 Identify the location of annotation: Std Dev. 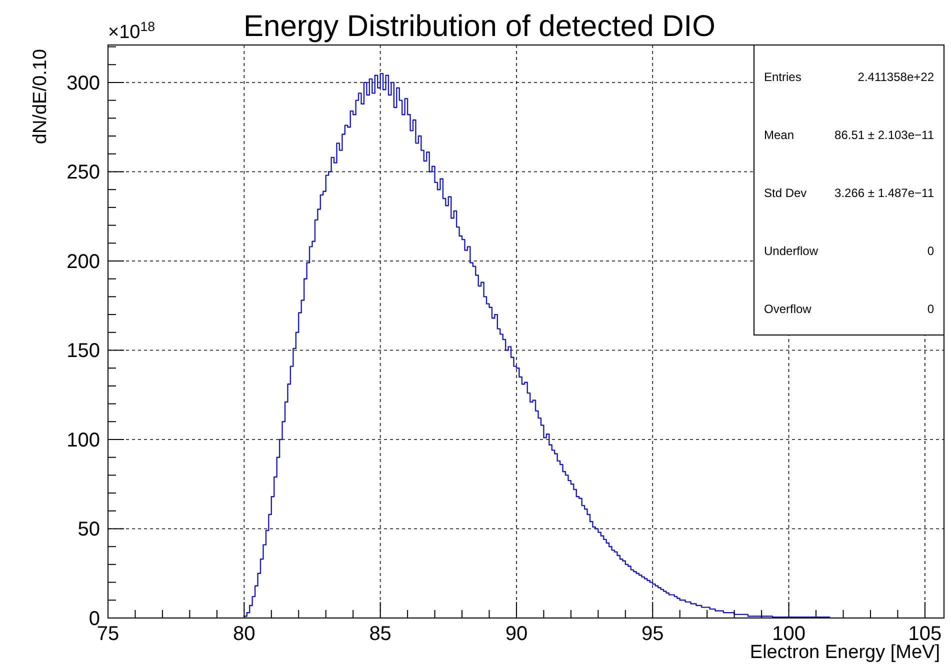
(785, 193).